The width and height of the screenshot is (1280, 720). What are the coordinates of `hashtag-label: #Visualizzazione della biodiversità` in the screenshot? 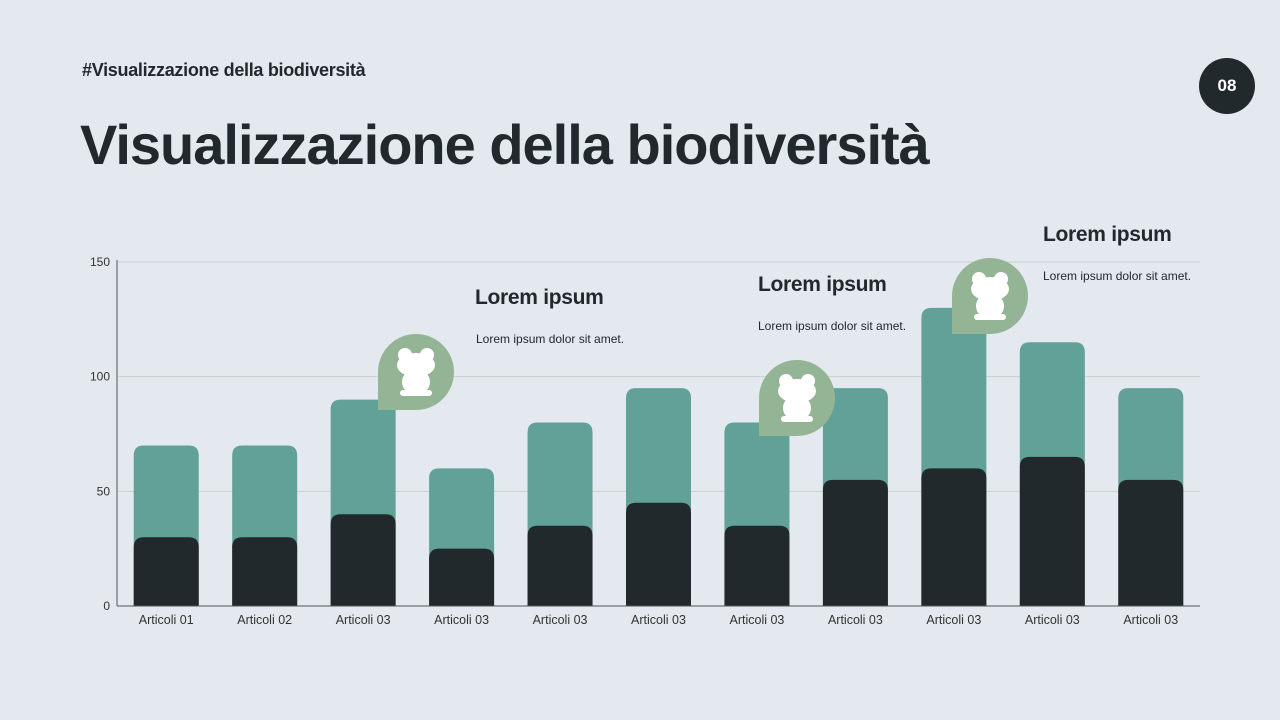 It's located at (224, 70).